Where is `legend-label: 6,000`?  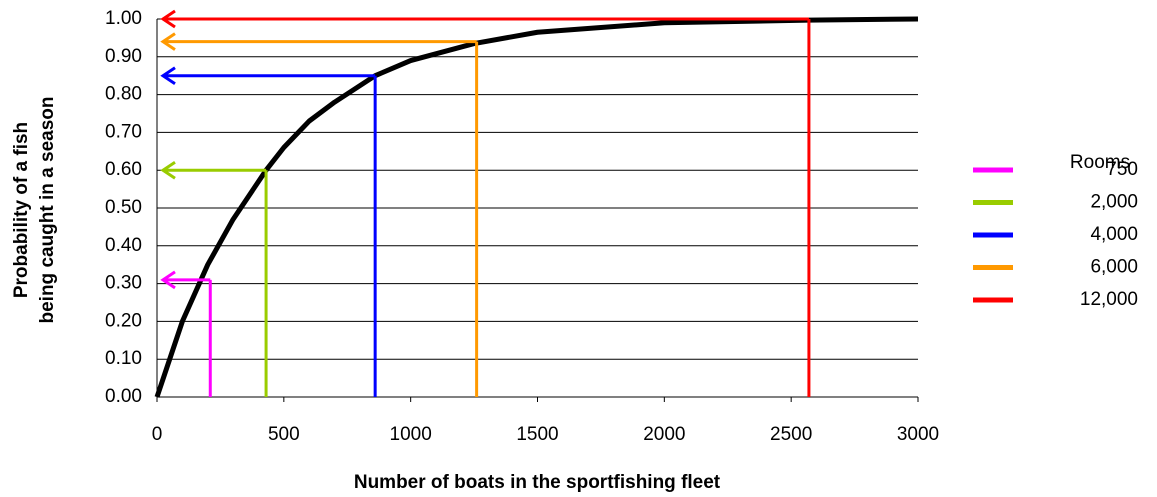 legend-label: 6,000 is located at coordinates (1114, 267).